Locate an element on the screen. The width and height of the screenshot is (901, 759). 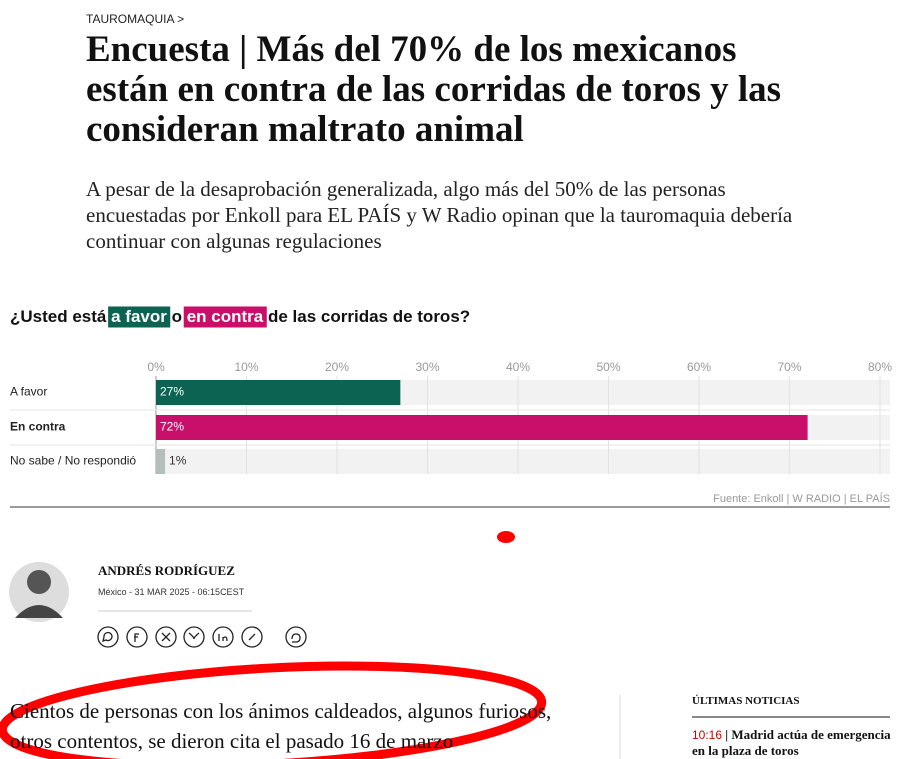
value-label: 1% is located at coordinates (178, 461).